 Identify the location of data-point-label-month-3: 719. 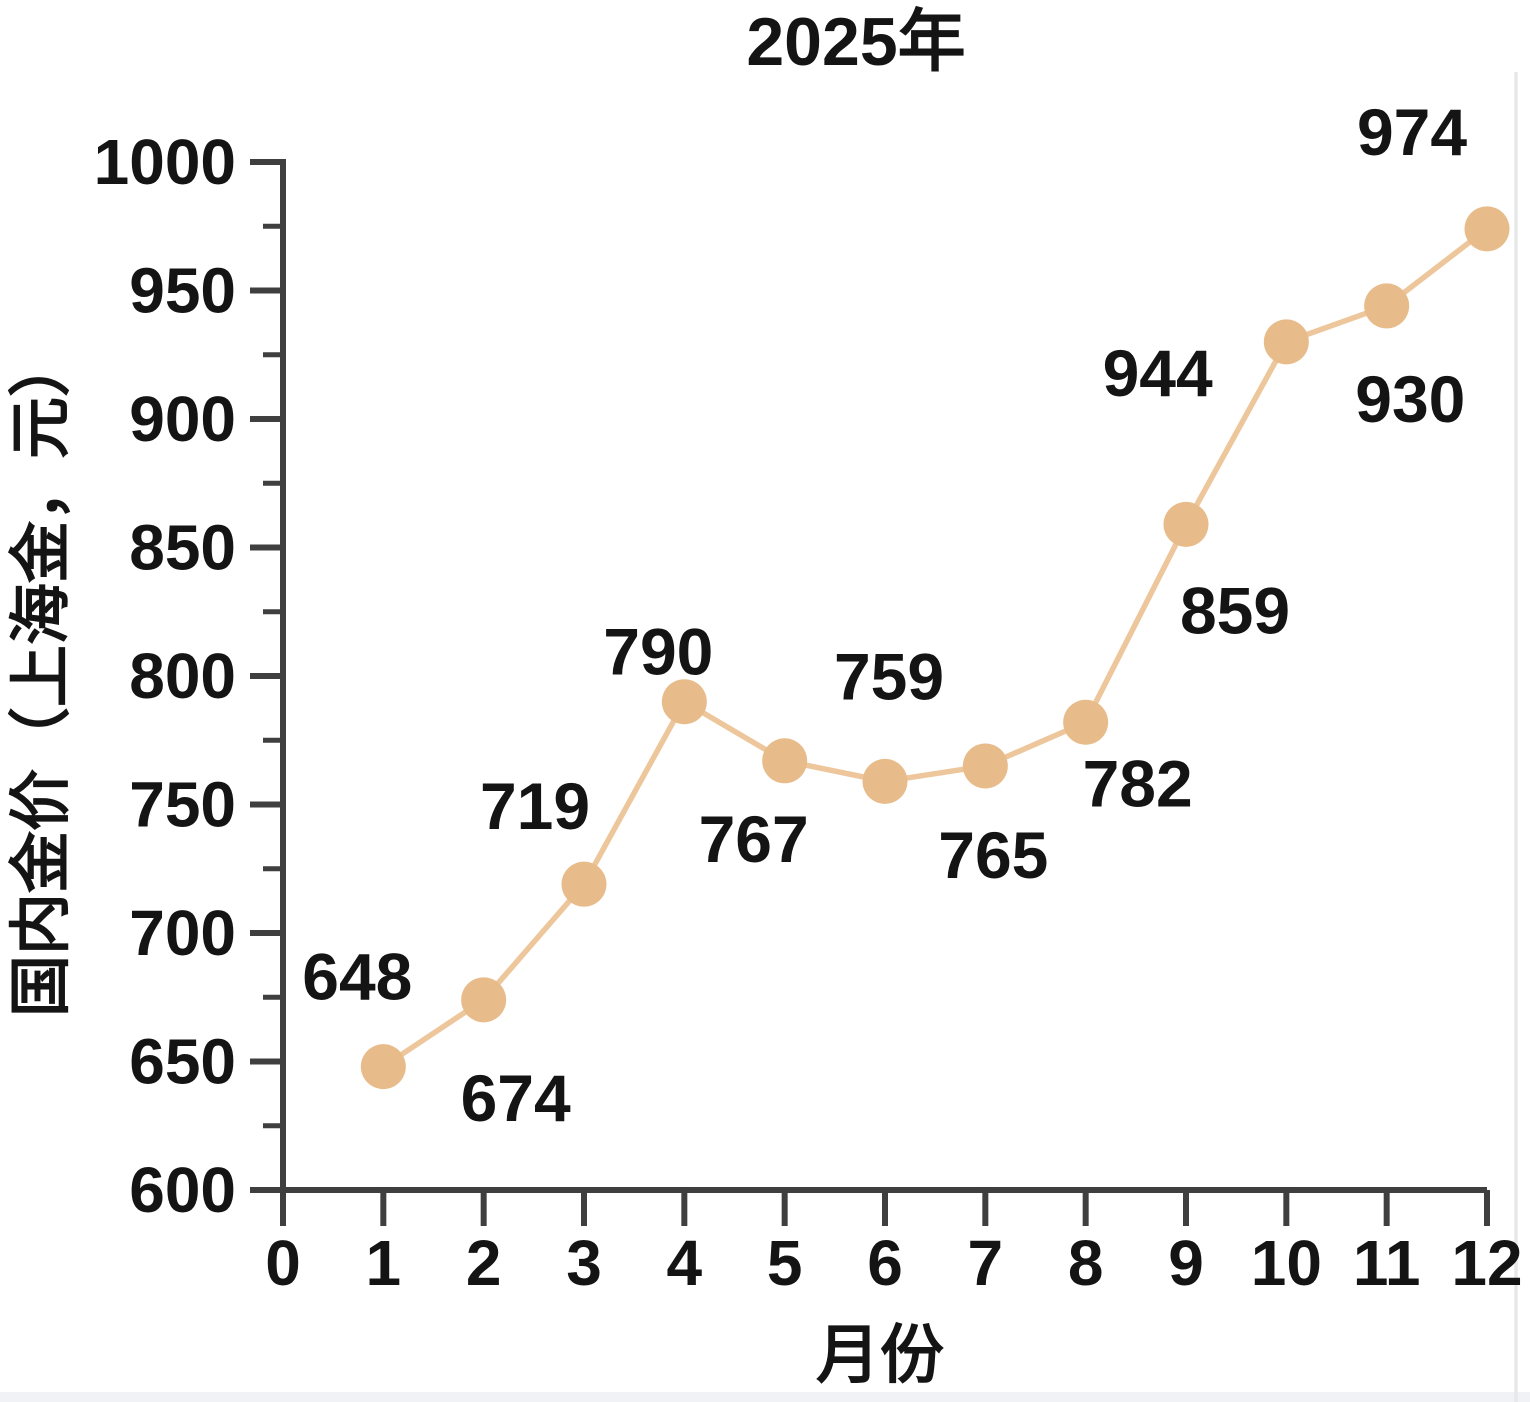
(535, 806).